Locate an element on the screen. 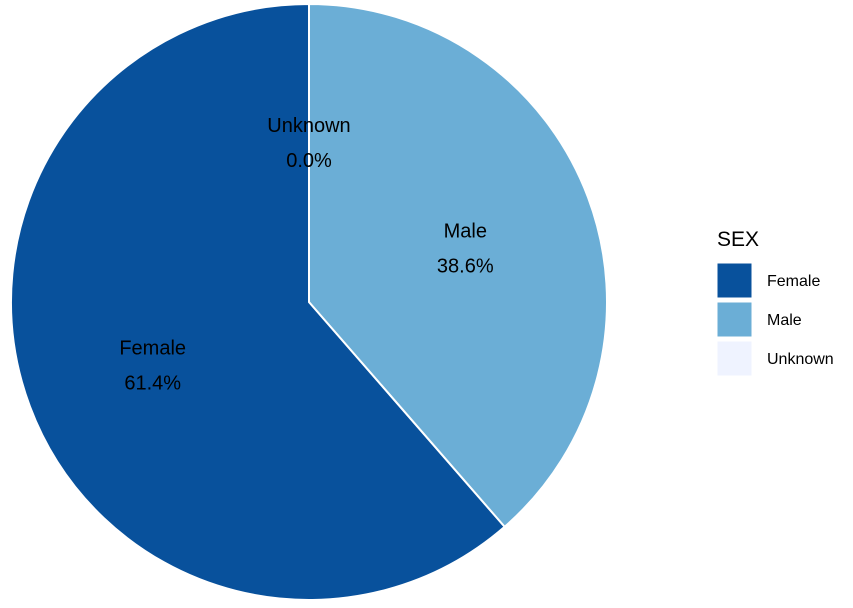  slice-value-female: 61.4% is located at coordinates (152, 383).